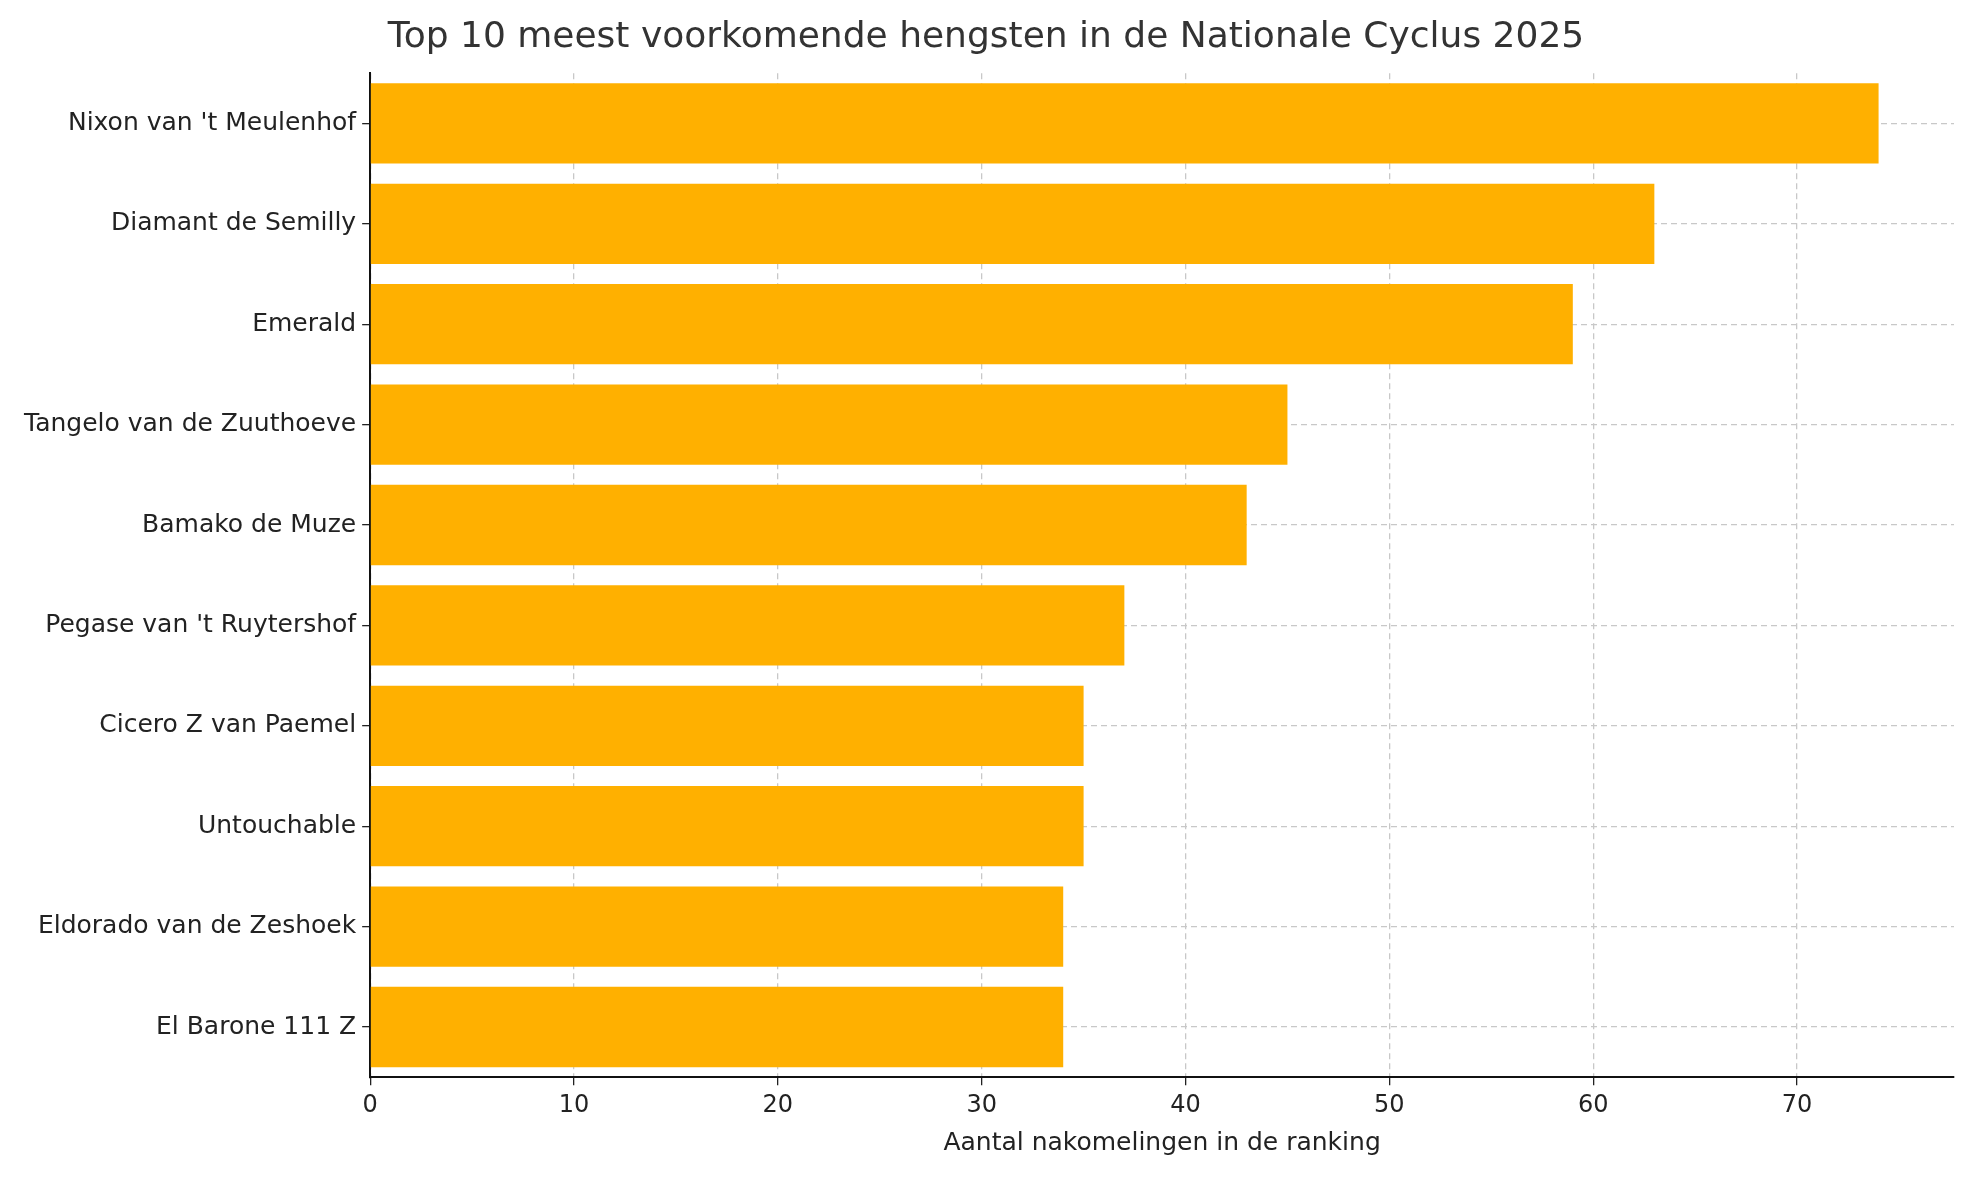  What do you see at coordinates (212, 121) in the screenshot?
I see `y-tick-label: Nixon van 't Meulenhof` at bounding box center [212, 121].